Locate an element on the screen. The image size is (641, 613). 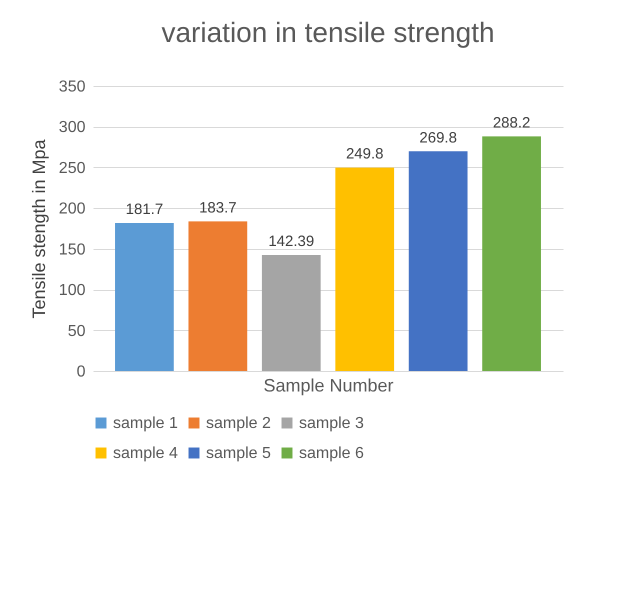
data-label: 269.8 is located at coordinates (438, 137).